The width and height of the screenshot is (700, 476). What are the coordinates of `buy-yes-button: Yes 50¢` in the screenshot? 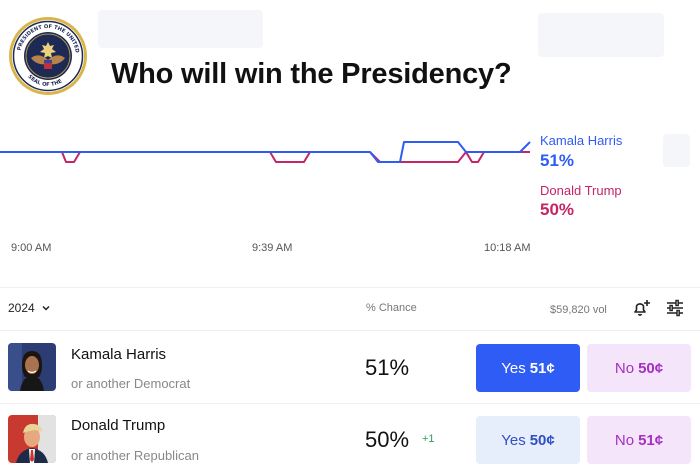 It's located at (528, 440).